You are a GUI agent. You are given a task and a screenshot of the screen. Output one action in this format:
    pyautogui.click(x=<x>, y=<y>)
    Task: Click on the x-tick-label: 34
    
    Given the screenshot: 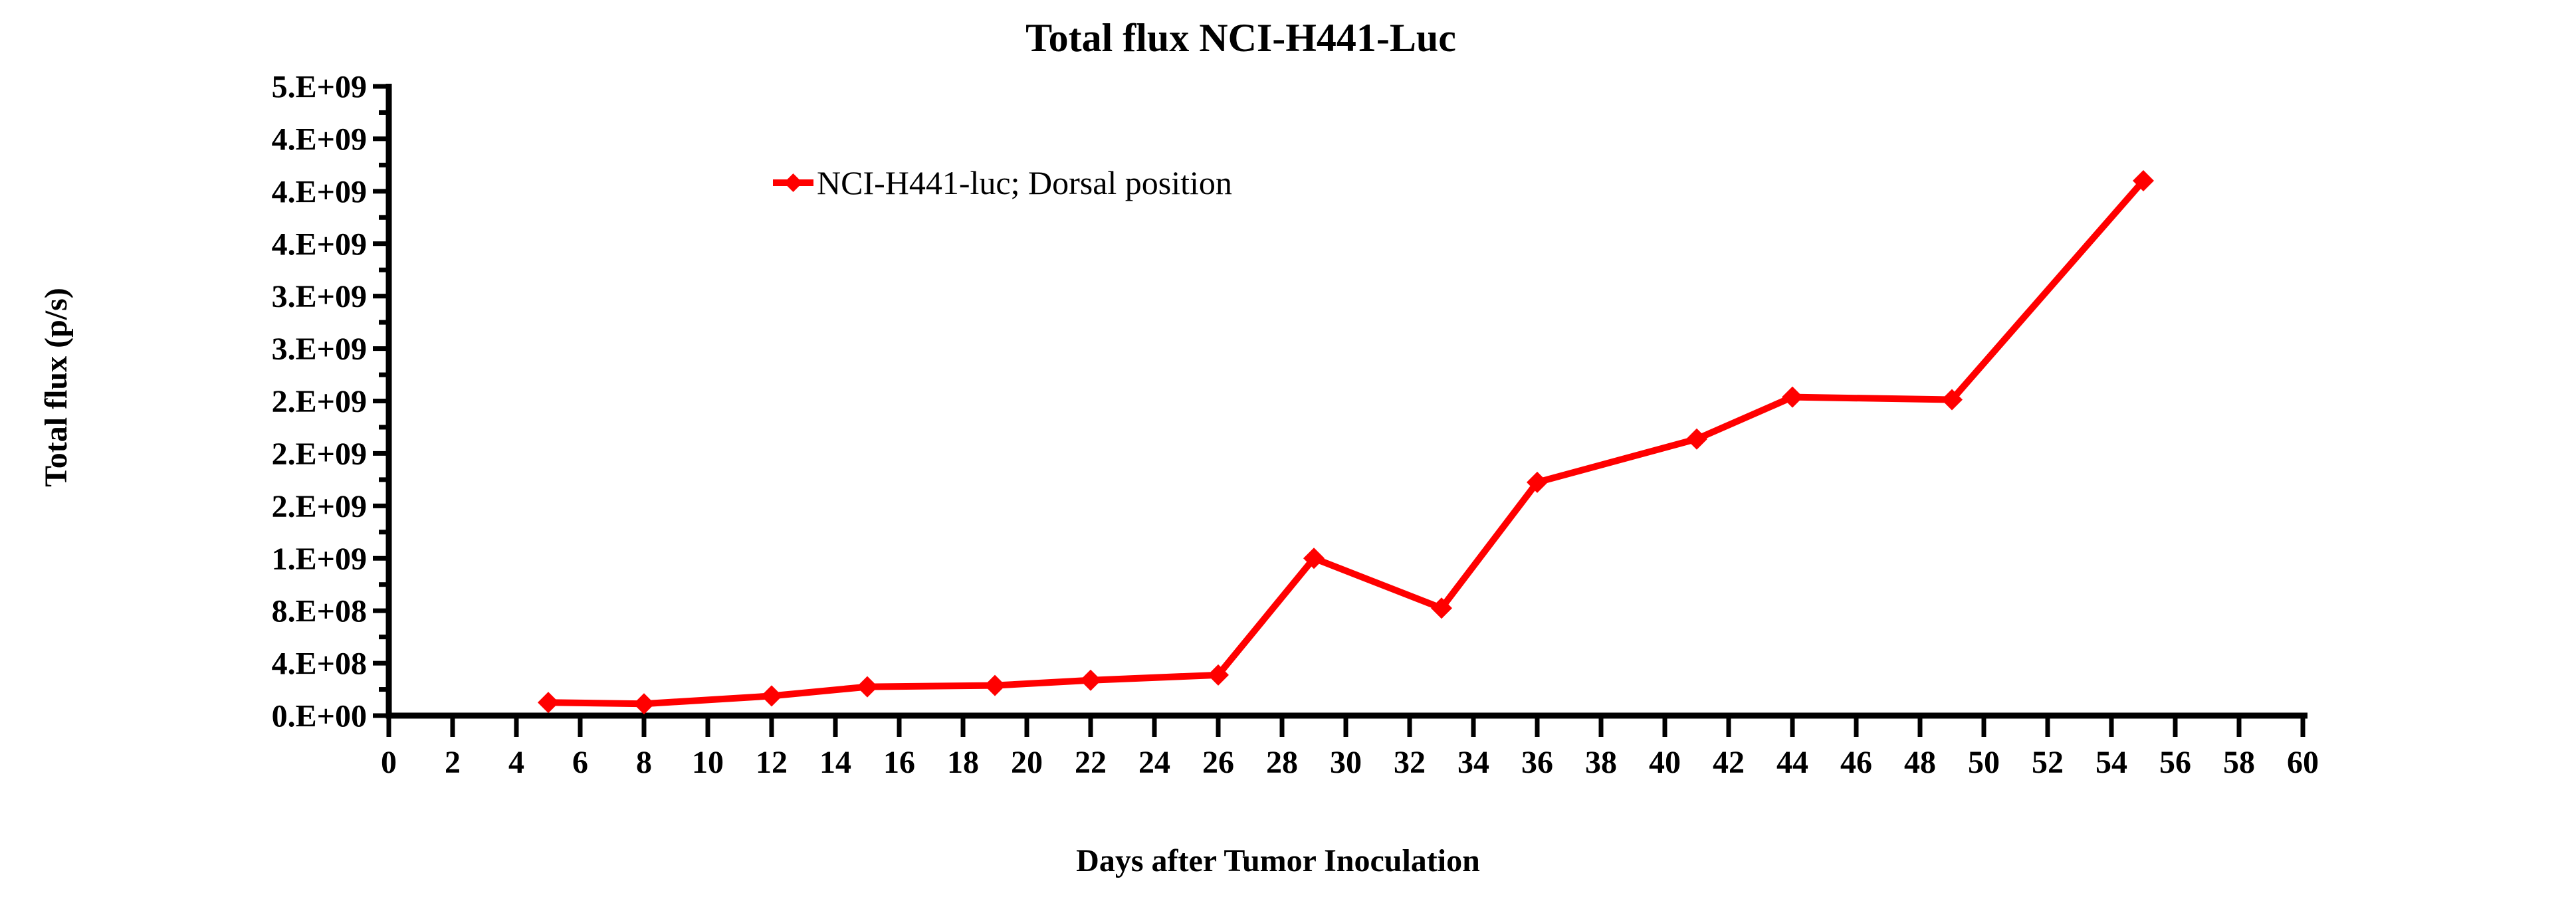 What is the action you would take?
    pyautogui.click(x=1473, y=762)
    